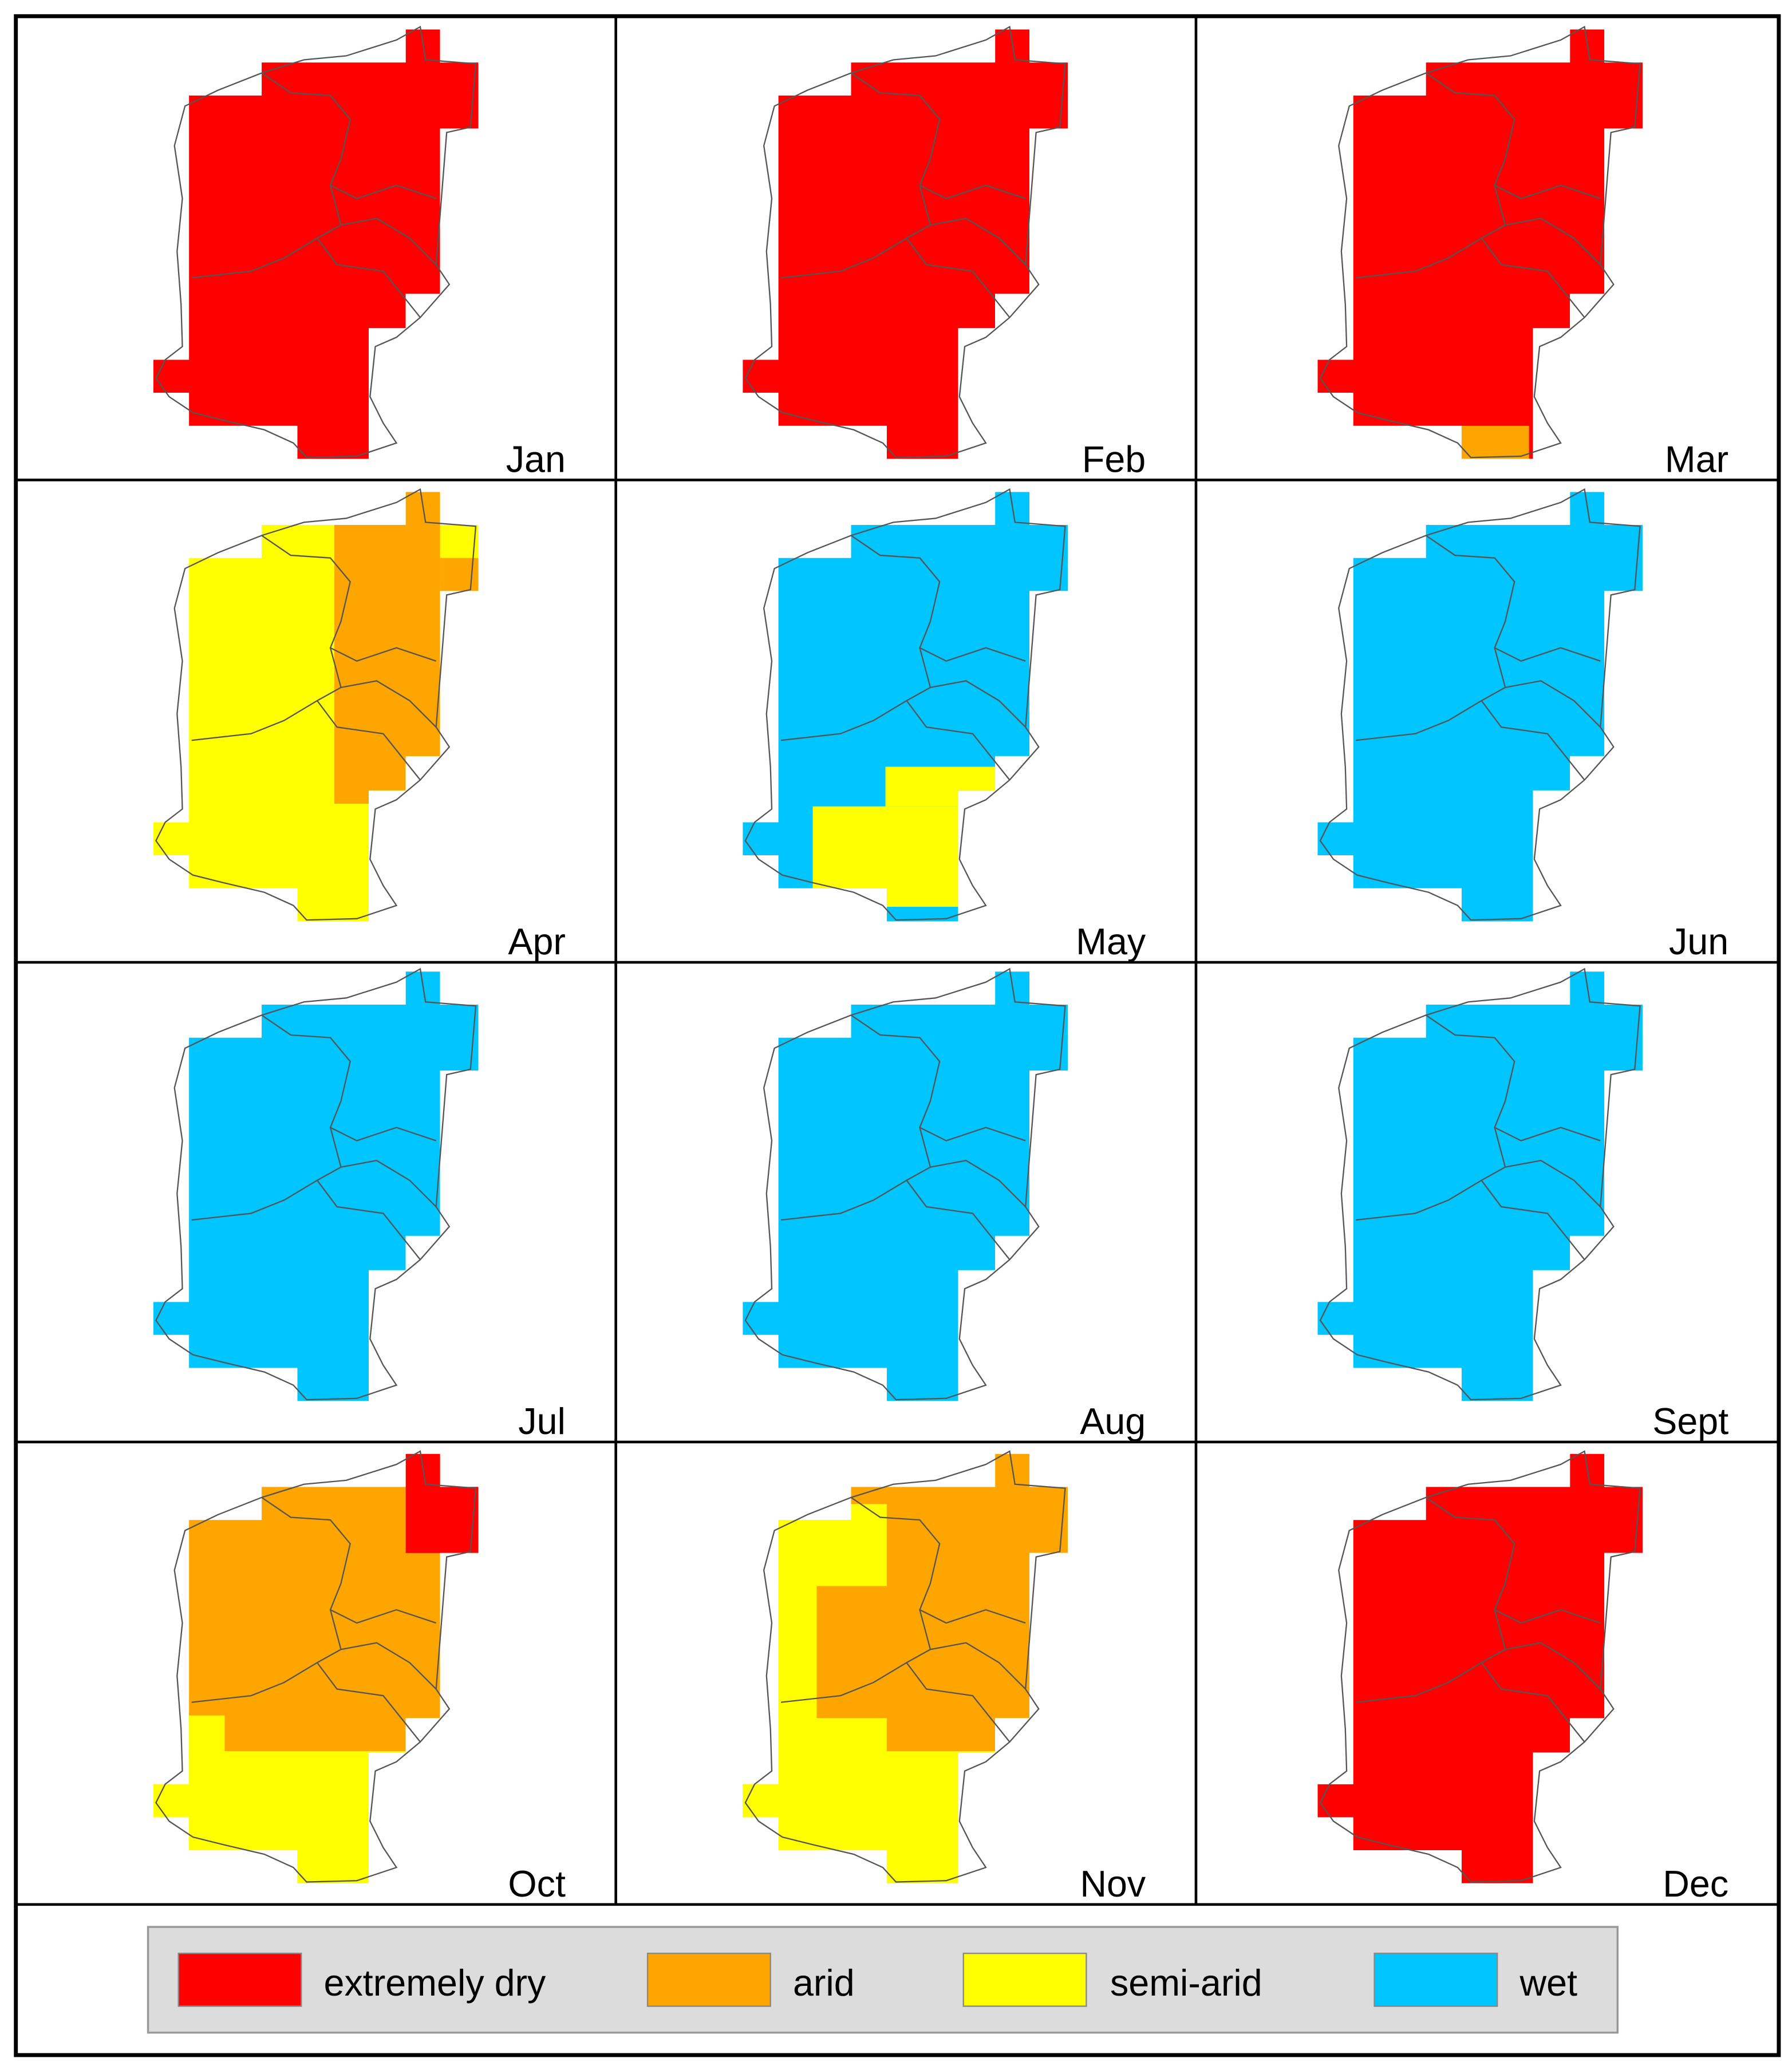  What do you see at coordinates (436, 1983) in the screenshot?
I see `legend-label: extremely dry` at bounding box center [436, 1983].